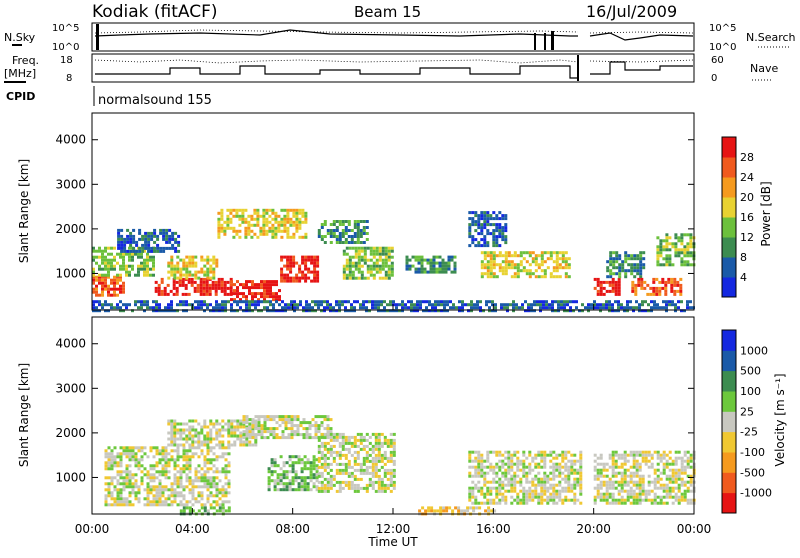  I want to click on power-cell-r14, so click(620, 259).